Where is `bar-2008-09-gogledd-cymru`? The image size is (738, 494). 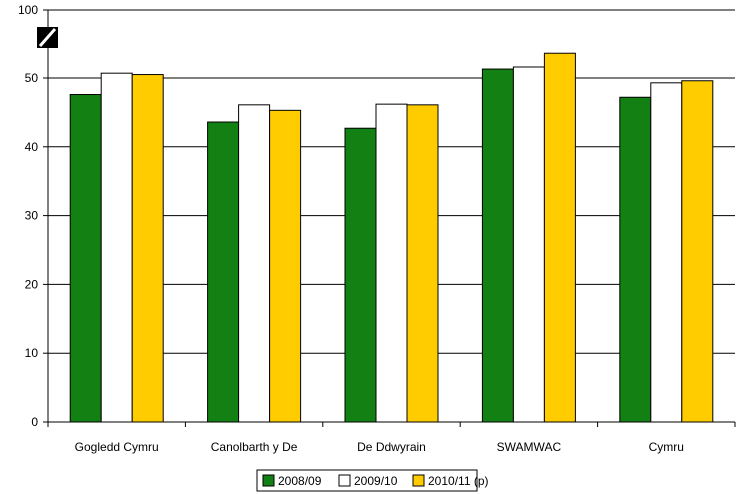
bar-2008-09-gogledd-cymru is located at coordinates (85, 258).